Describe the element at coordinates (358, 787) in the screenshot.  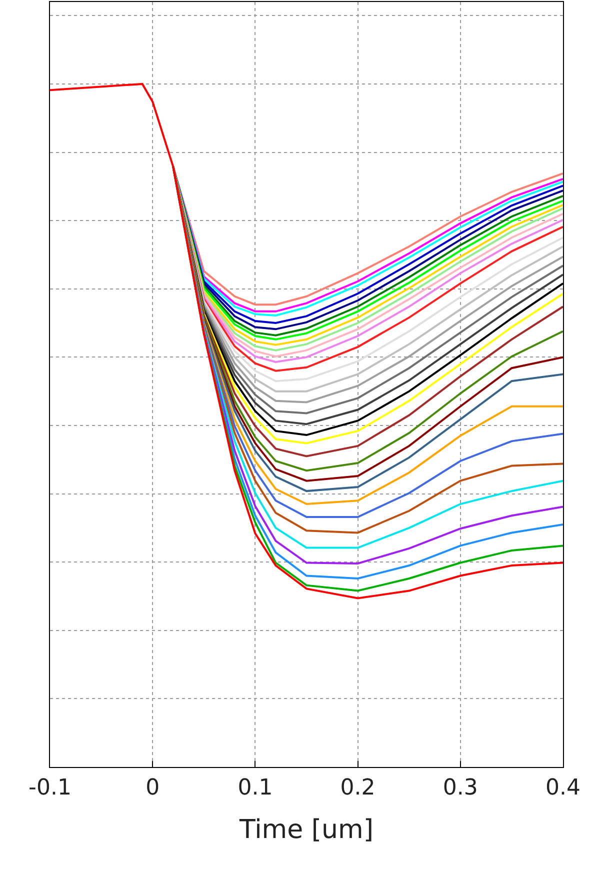
I see `x-tick-label: 0.2` at that location.